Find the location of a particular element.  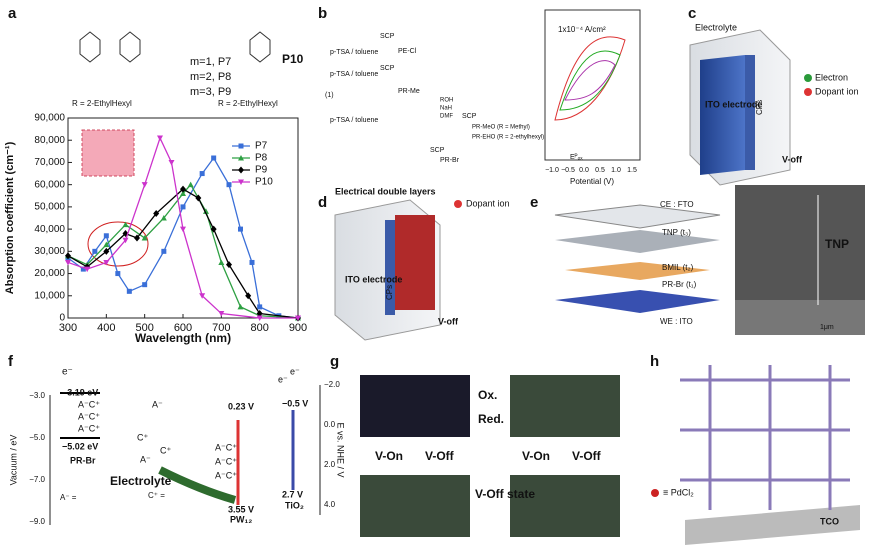

label: PR-Me is located at coordinates (409, 91).